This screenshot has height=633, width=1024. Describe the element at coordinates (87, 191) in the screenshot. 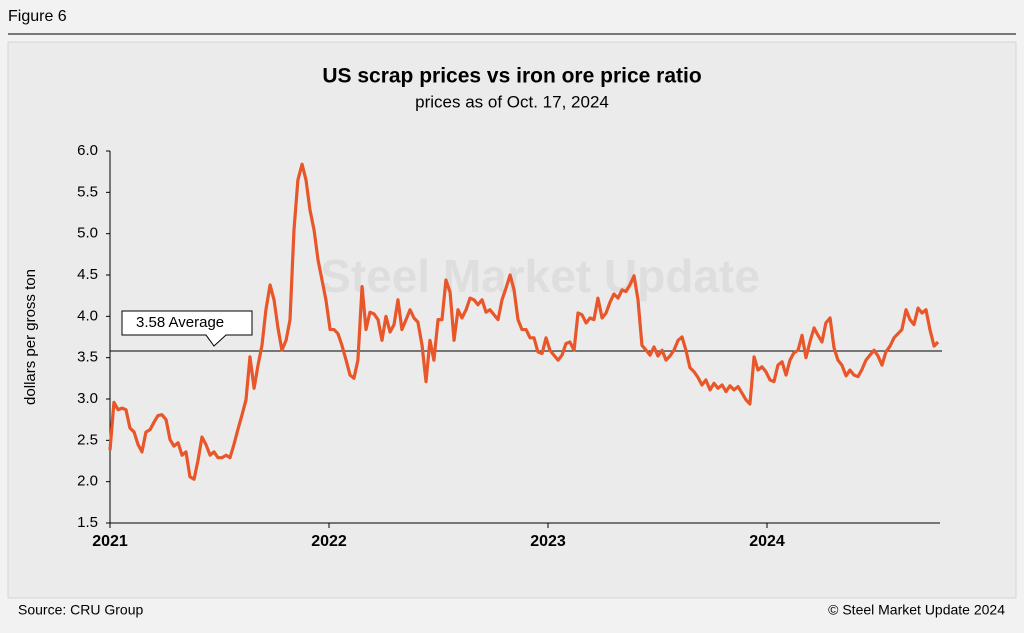

I see `y-tick-label: 5.5` at that location.